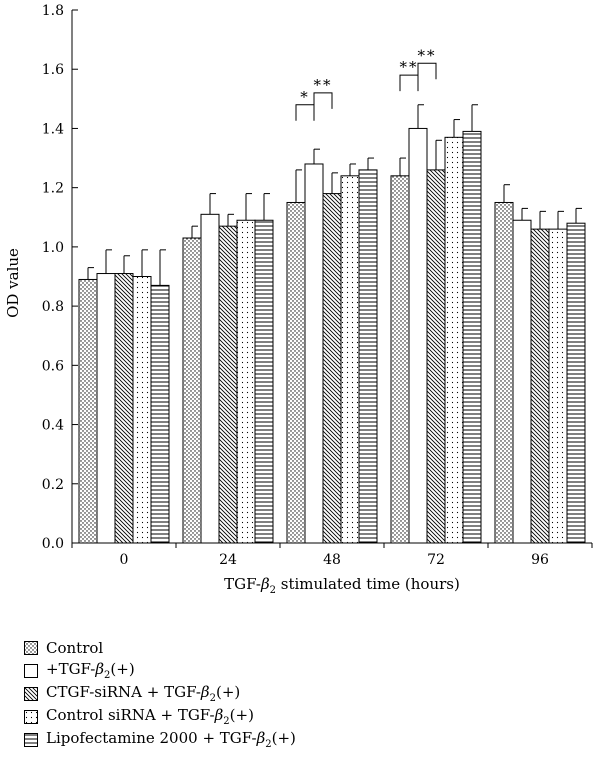 This screenshot has height=761, width=601. I want to click on x-tick-label: 24, so click(228, 560).